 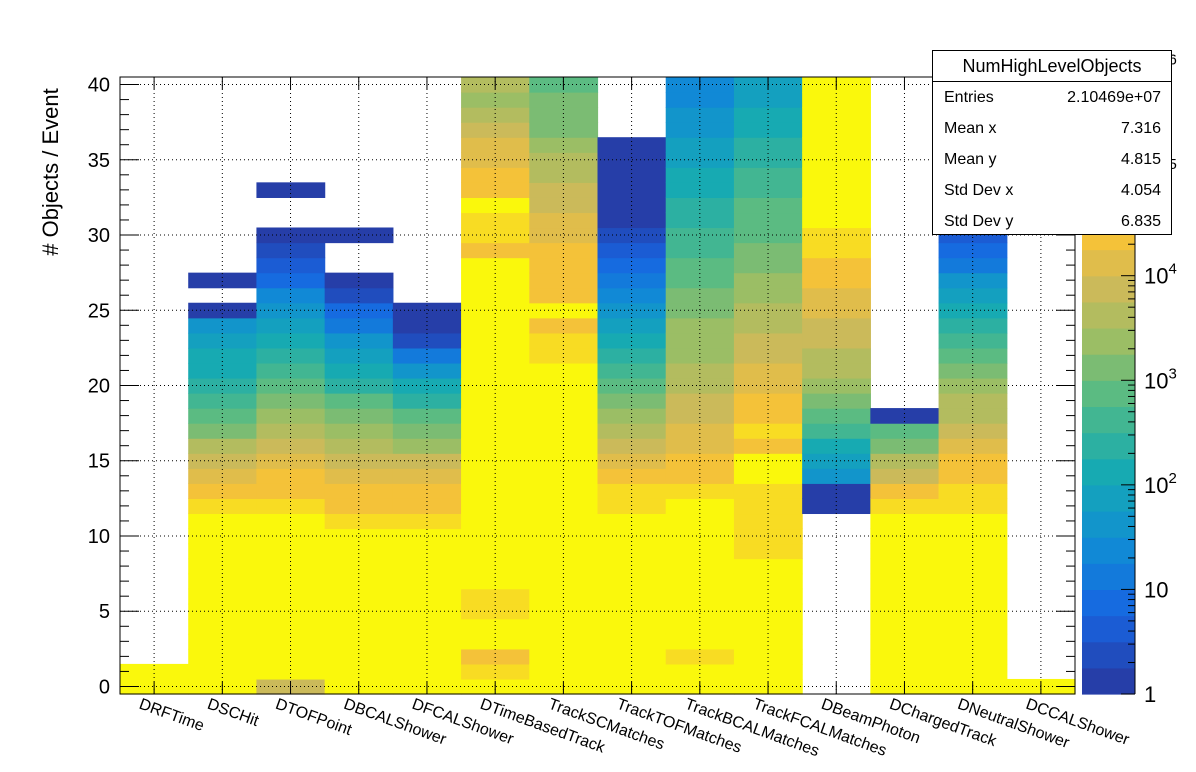 What do you see at coordinates (233, 713) in the screenshot?
I see `x-category-label: DSCHit` at bounding box center [233, 713].